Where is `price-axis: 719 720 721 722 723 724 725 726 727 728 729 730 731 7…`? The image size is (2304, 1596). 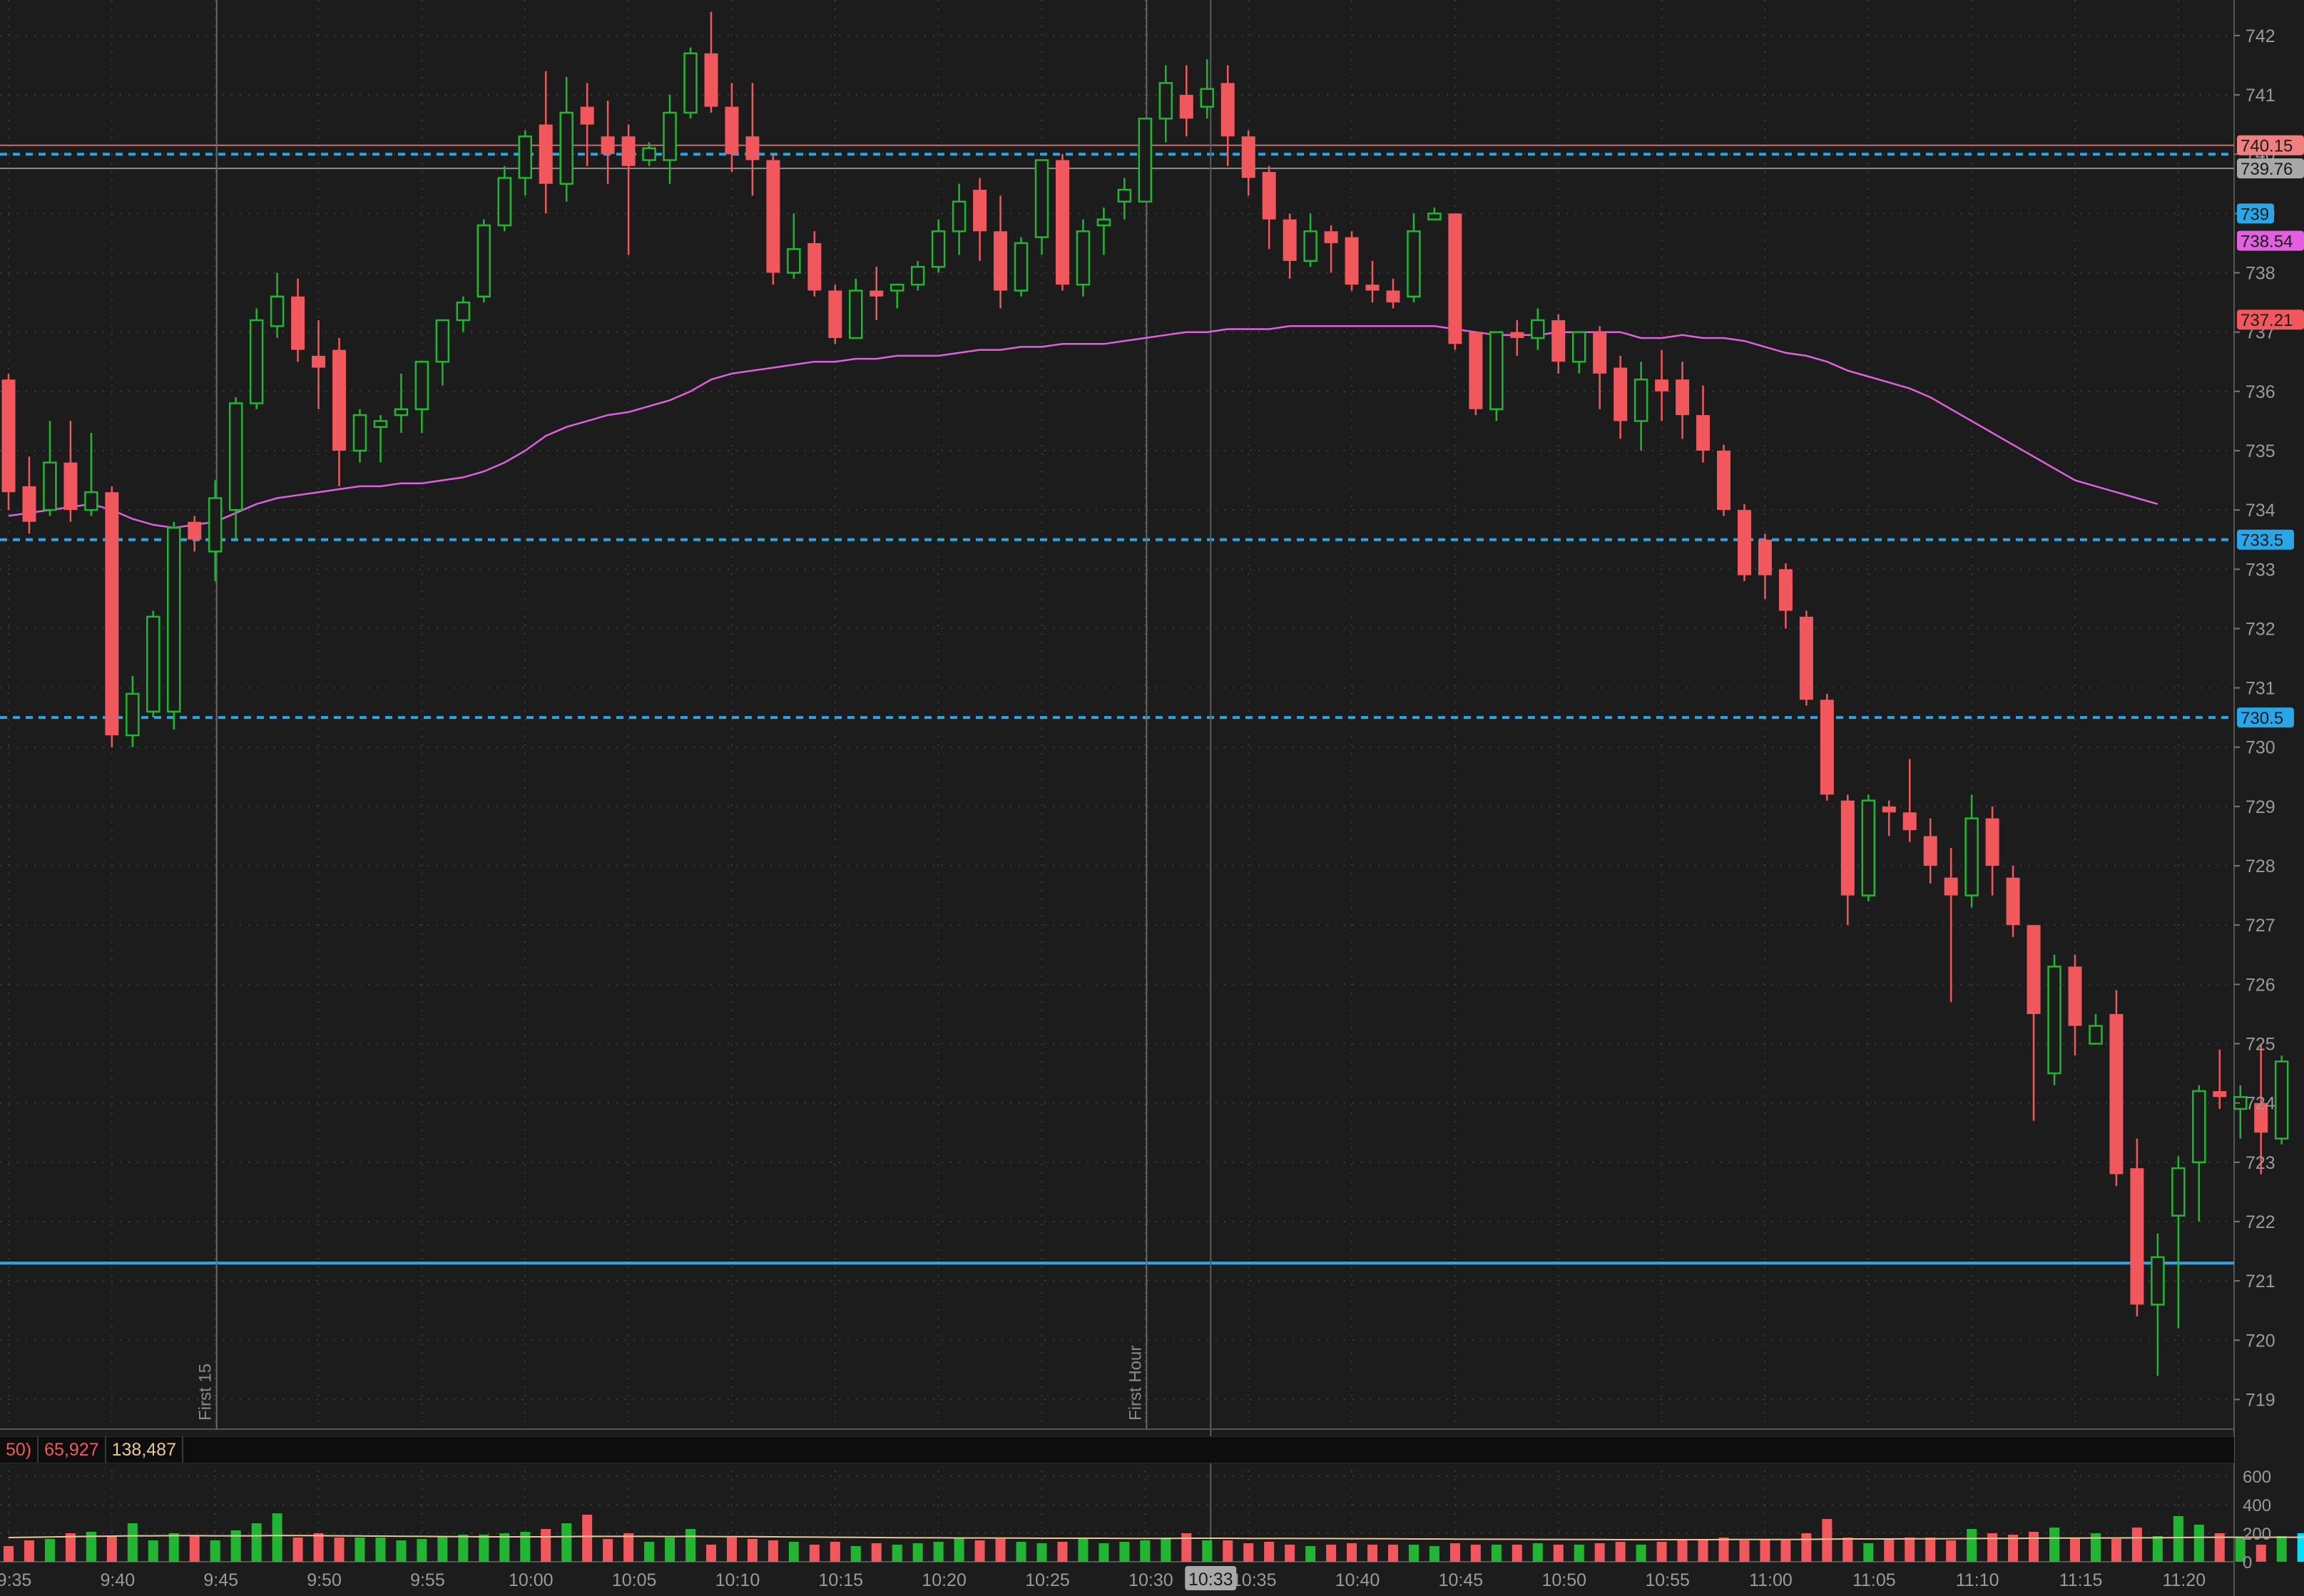
price-axis: 719 720 721 722 723 724 725 726 727 728 729 730 731 7… is located at coordinates (2269, 718).